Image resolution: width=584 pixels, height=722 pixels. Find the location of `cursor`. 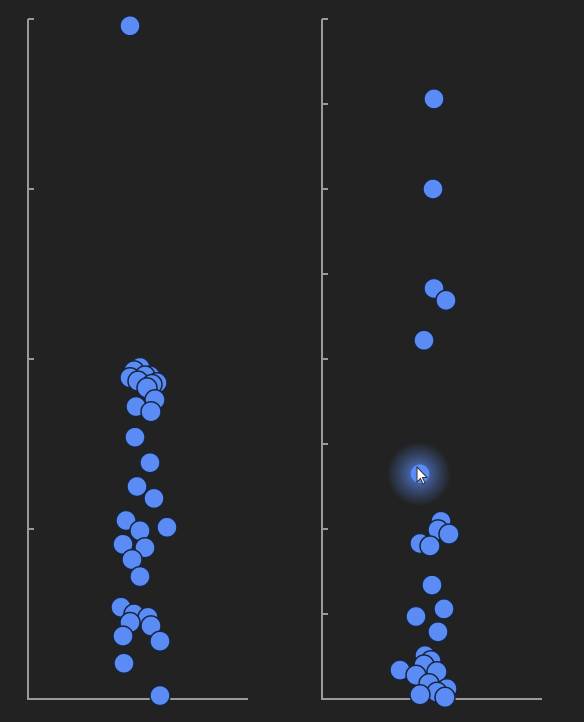

cursor is located at coordinates (419, 474).